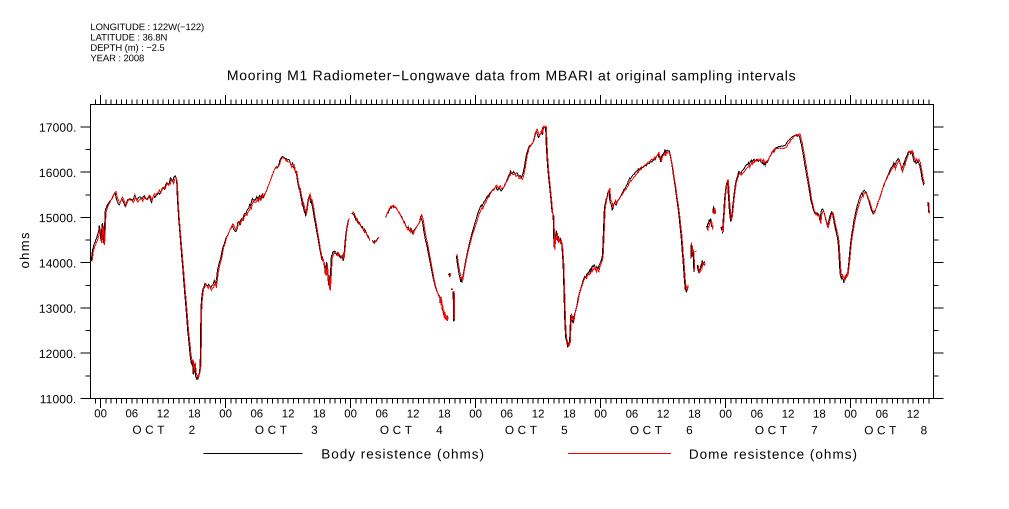 This screenshot has width=1009, height=509. What do you see at coordinates (58, 263) in the screenshot?
I see `svg-text: 14000.` at bounding box center [58, 263].